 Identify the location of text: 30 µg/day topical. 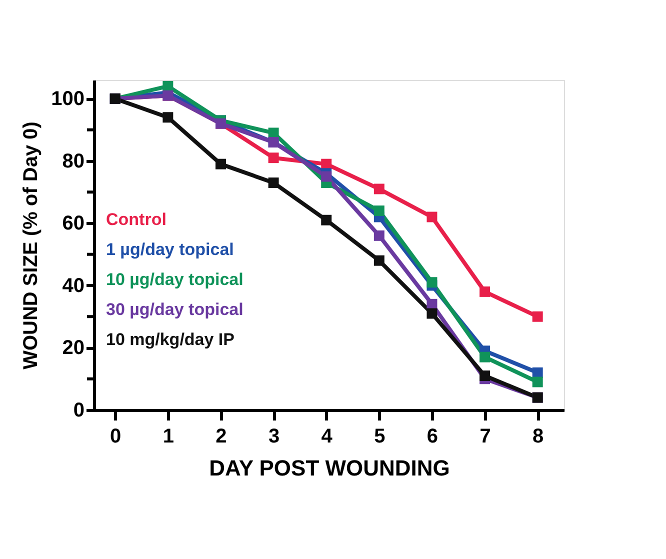
(175, 309).